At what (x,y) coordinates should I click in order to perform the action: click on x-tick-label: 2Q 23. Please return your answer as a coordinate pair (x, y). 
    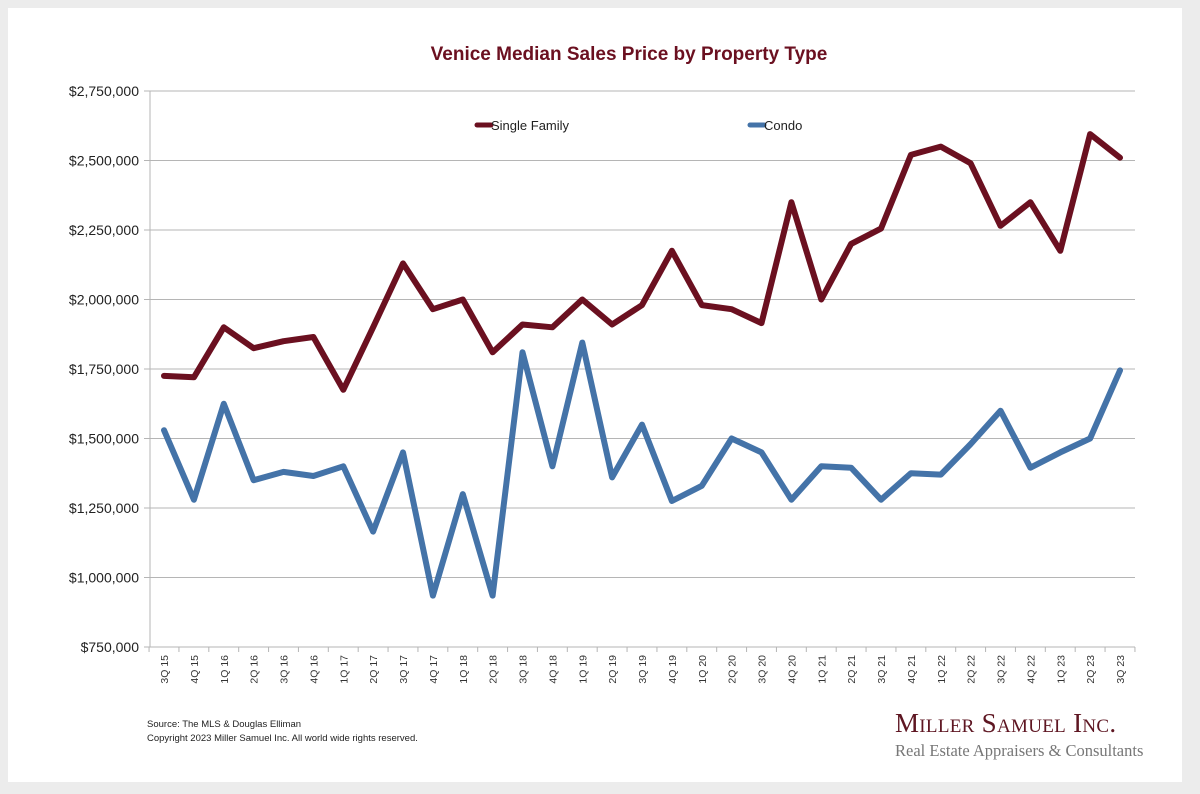
    Looking at the image, I should click on (1091, 669).